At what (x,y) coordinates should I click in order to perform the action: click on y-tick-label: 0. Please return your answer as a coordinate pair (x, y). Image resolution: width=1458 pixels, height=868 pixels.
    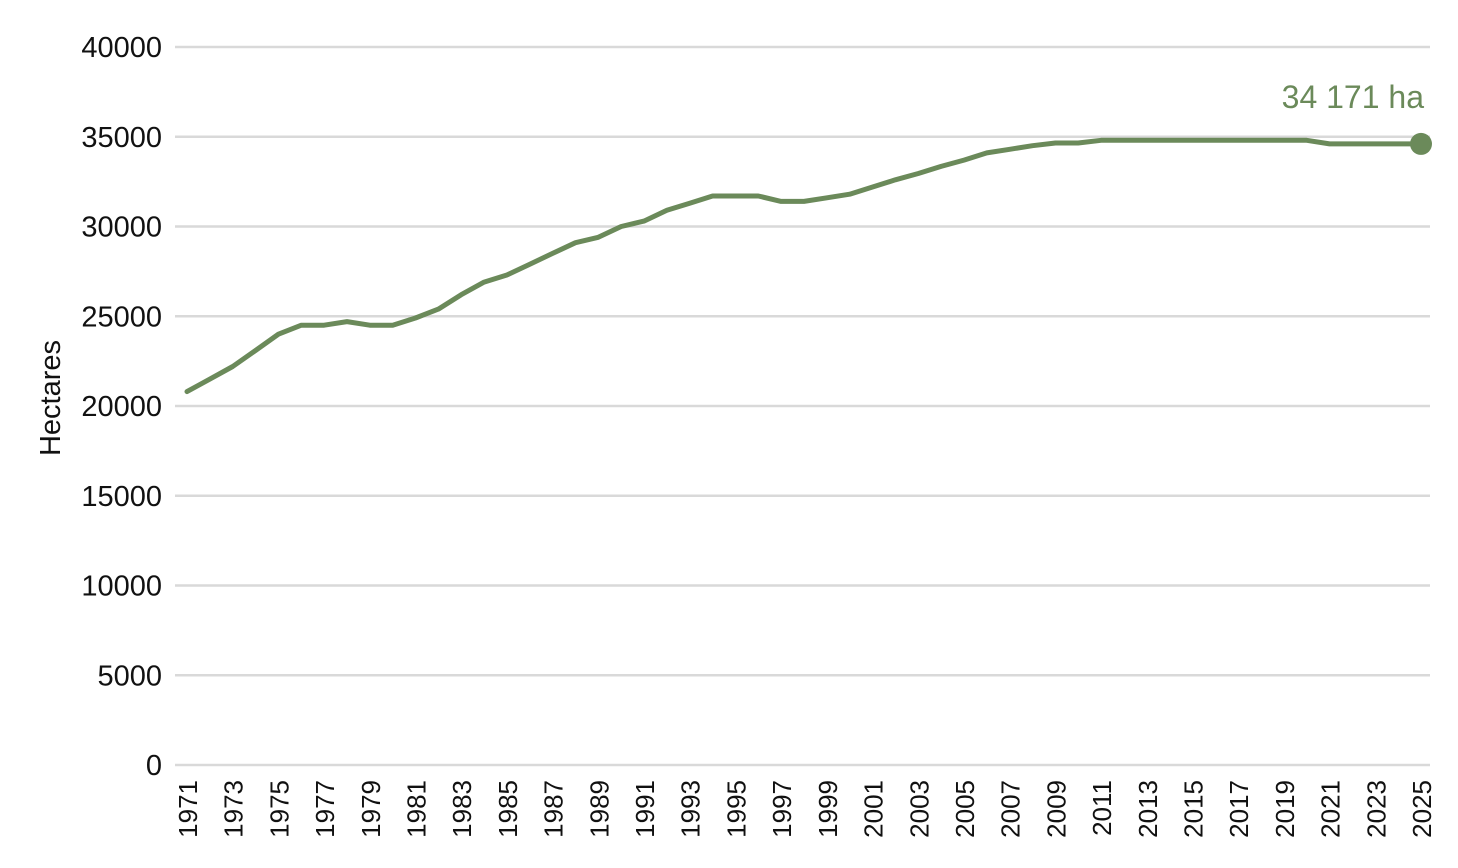
    Looking at the image, I should click on (154, 766).